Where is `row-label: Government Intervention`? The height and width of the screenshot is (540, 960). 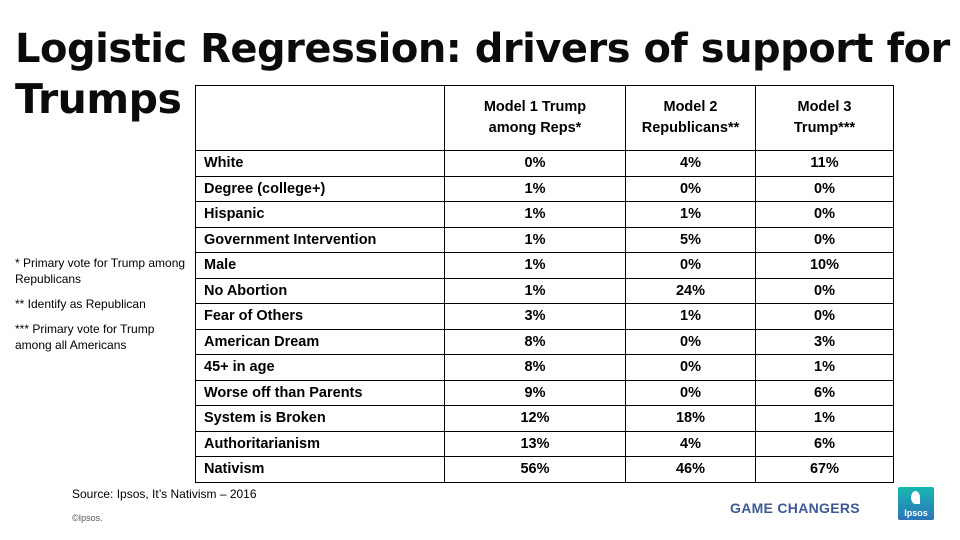 row-label: Government Intervention is located at coordinates (320, 239).